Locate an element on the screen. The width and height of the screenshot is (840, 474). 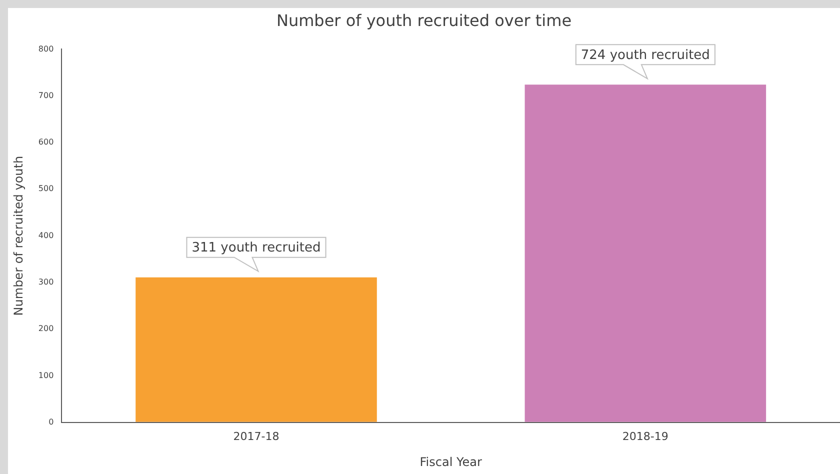
y-tick-label: 800 is located at coordinates (46, 49).